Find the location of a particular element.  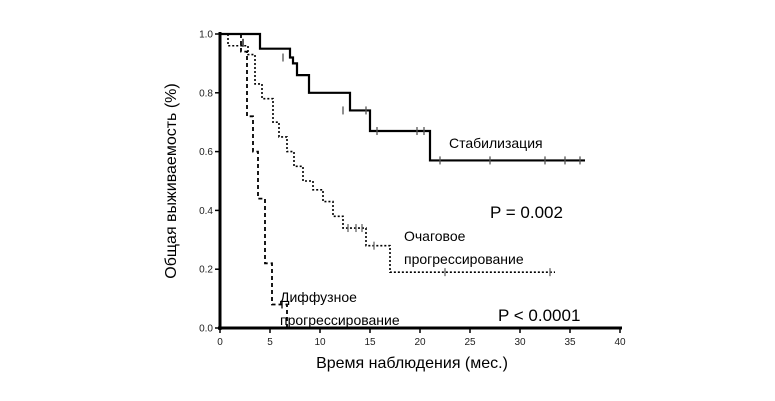

label-diffuse-progression-line2: прогрессирование is located at coordinates (340, 320).